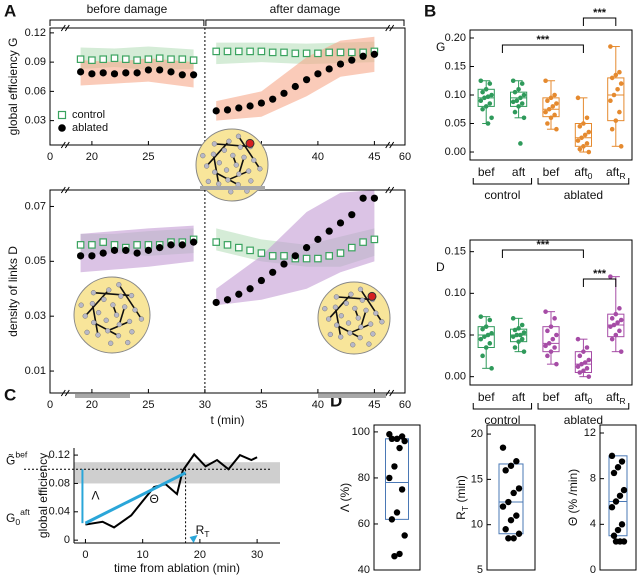 Image resolution: width=640 pixels, height=578 pixels. I want to click on panel-label: C, so click(10, 394).